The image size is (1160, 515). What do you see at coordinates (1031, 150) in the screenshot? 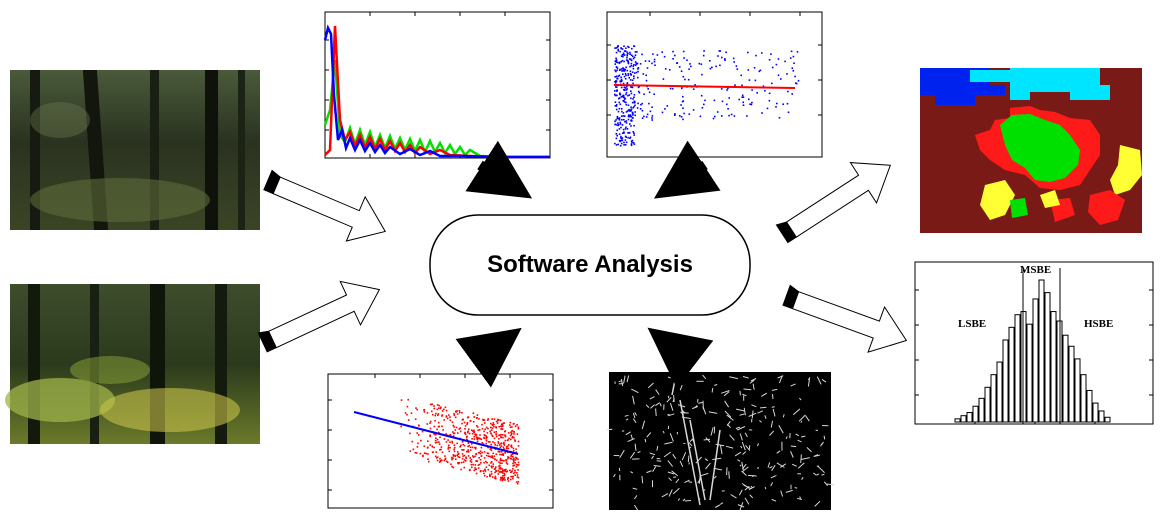
I see `segmentation-map` at bounding box center [1031, 150].